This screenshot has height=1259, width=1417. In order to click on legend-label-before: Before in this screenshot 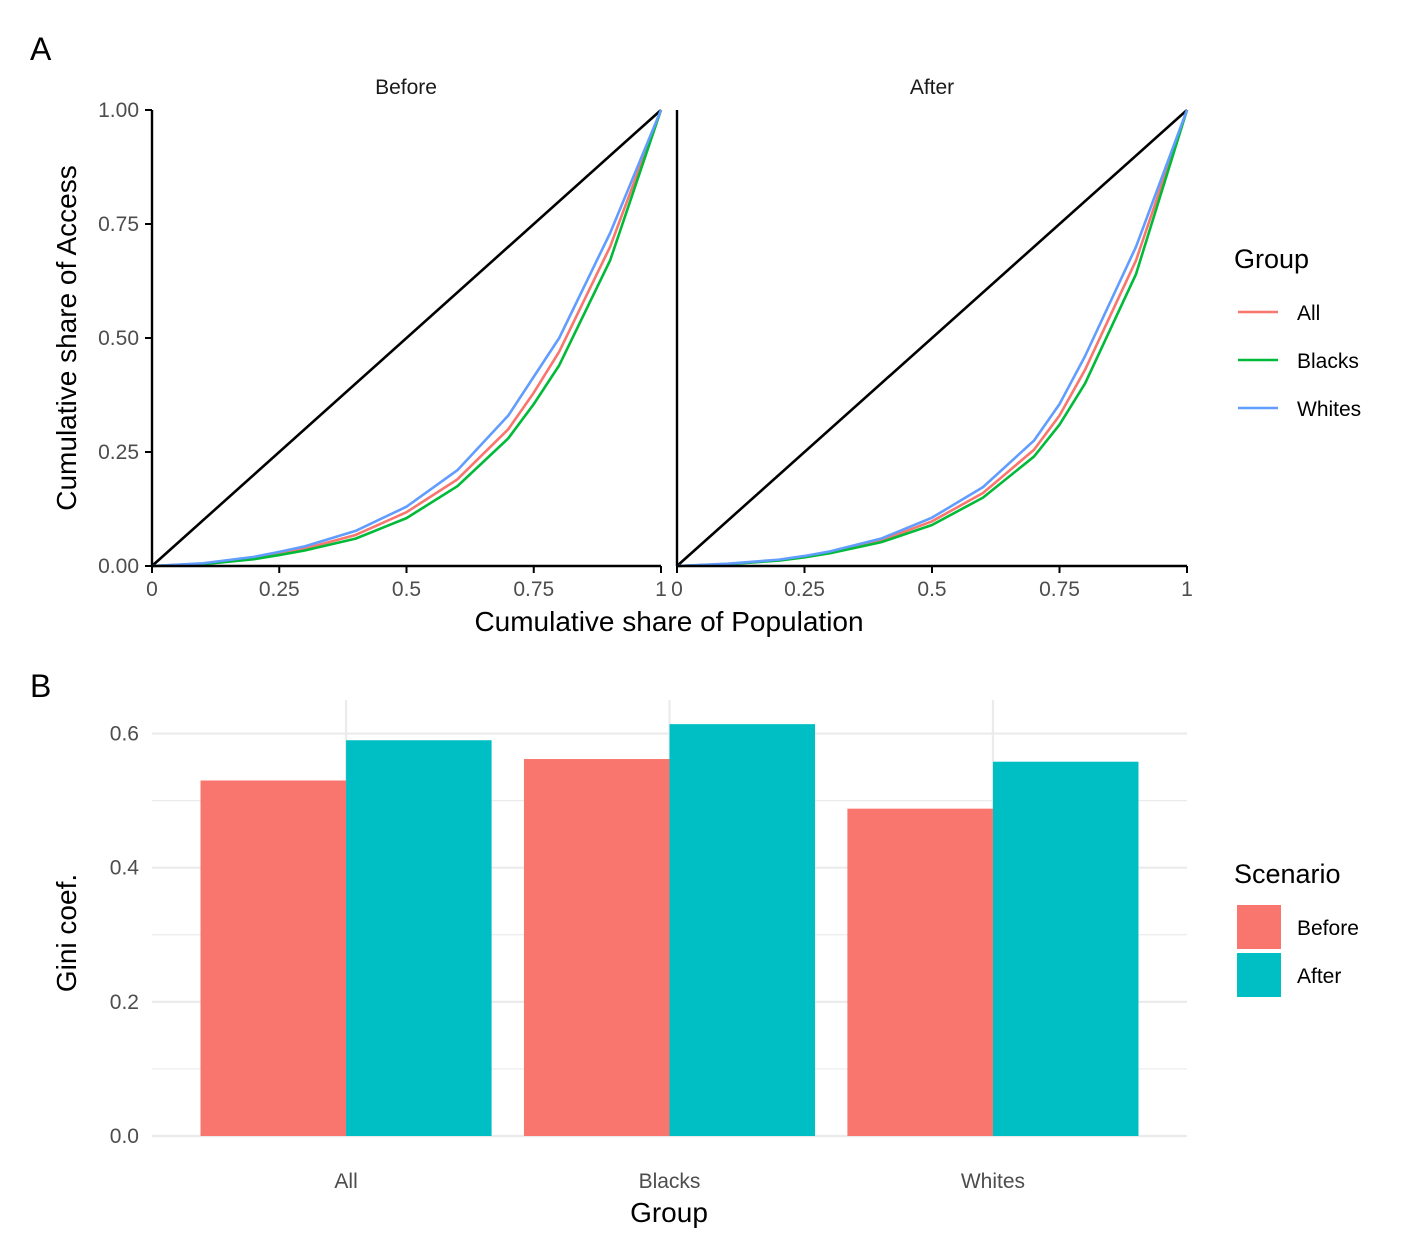, I will do `click(1328, 928)`.